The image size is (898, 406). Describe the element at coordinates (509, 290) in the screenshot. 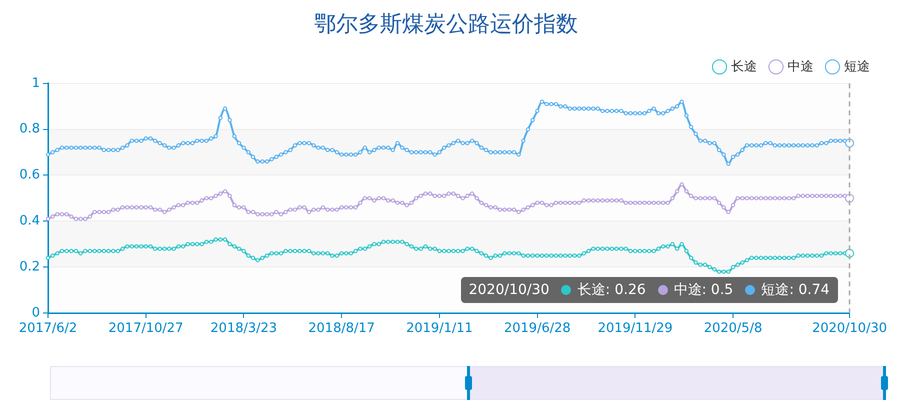

I see `category-label: 2020/10/30` at that location.